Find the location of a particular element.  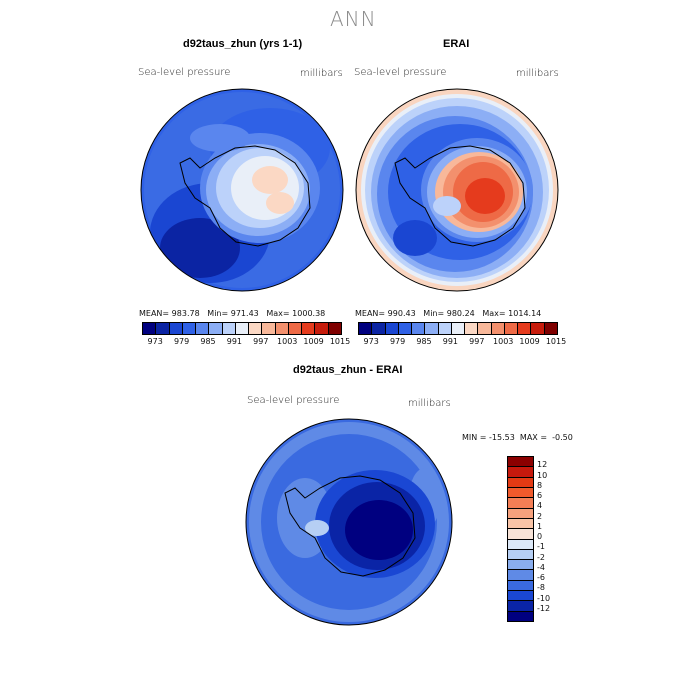

panel2-map is located at coordinates (457, 190).